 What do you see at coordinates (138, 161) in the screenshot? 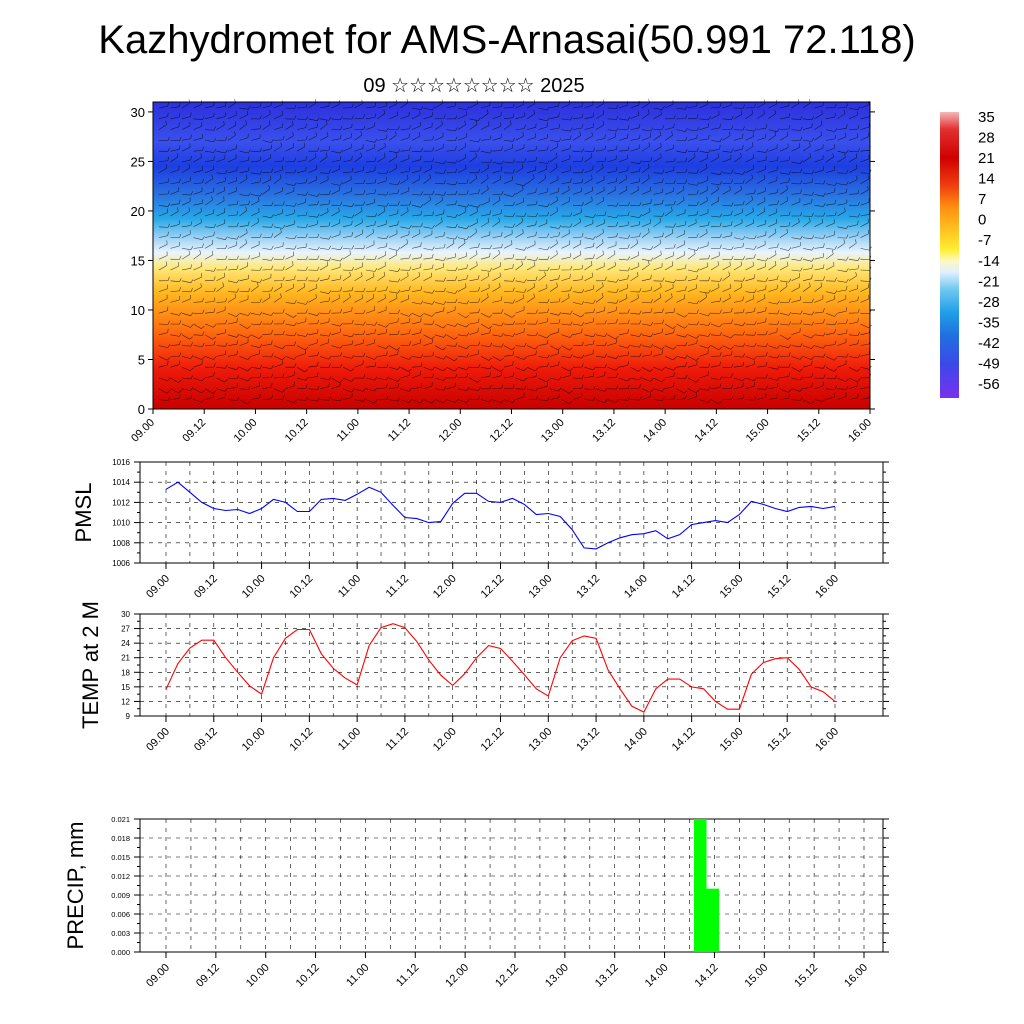
I see `y-tick-label: 25` at bounding box center [138, 161].